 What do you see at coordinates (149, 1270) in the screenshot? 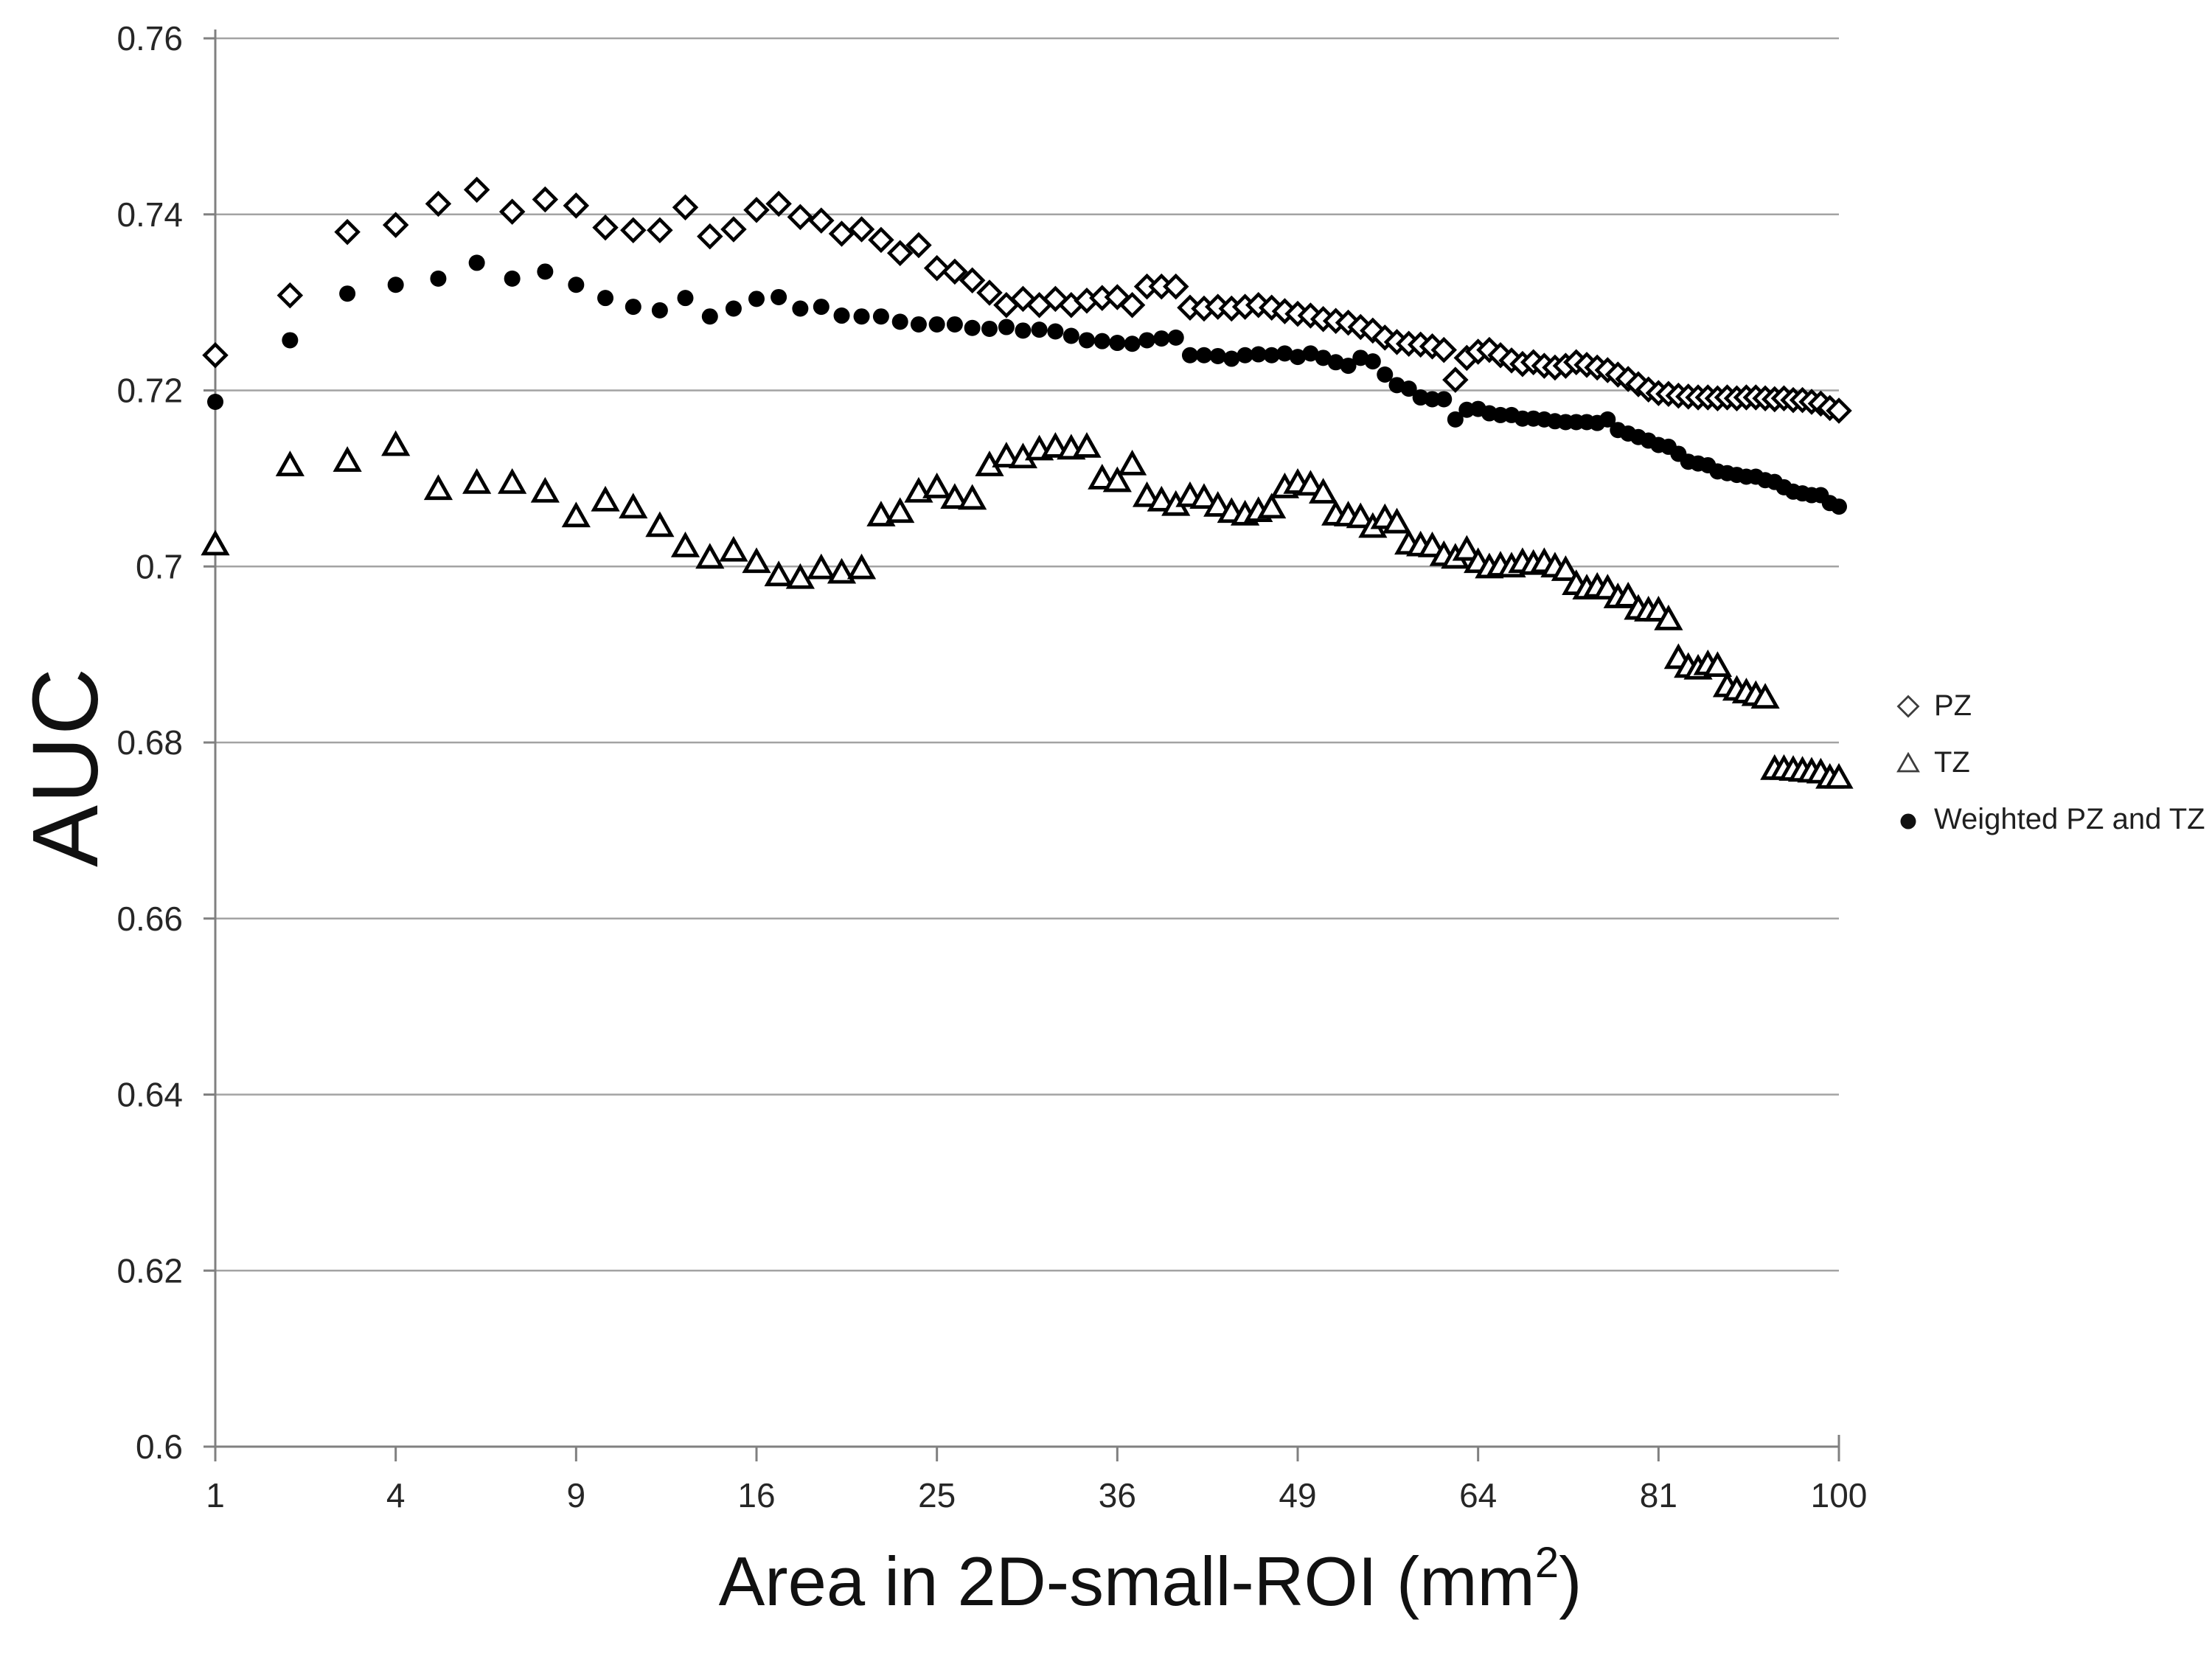
I see `y-tick-label: 0.62` at bounding box center [149, 1270].